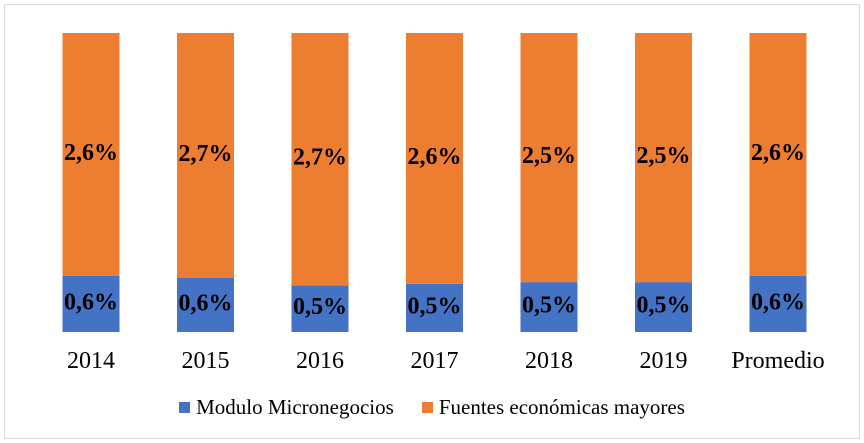 The width and height of the screenshot is (864, 443). What do you see at coordinates (320, 361) in the screenshot?
I see `x-tick-label-2016: 2016` at bounding box center [320, 361].